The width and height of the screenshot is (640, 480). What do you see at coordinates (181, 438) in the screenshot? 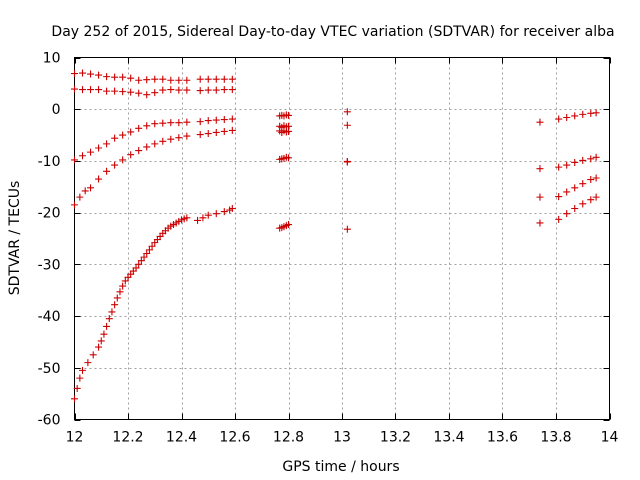
I see `x-tick-label: 12.4` at bounding box center [181, 438].